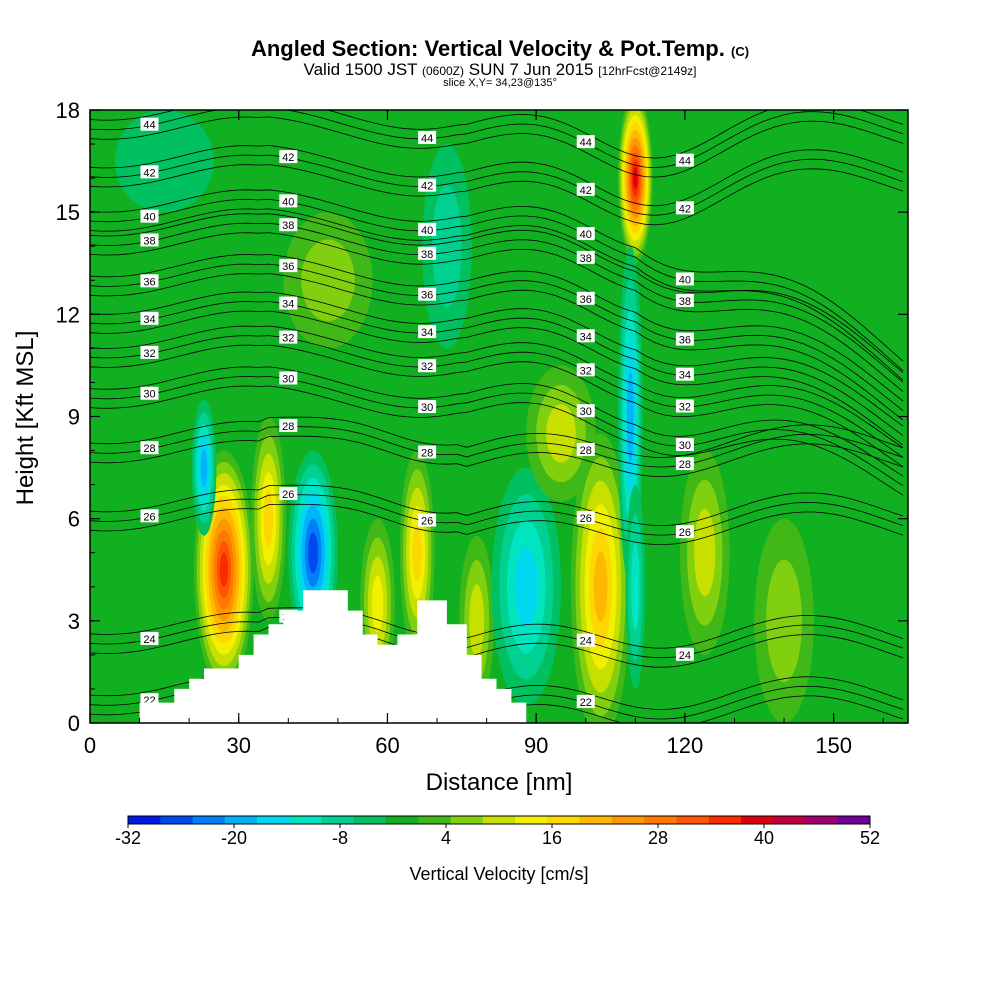 This screenshot has width=1000, height=1000. I want to click on x-tick-label: 0, so click(90, 745).